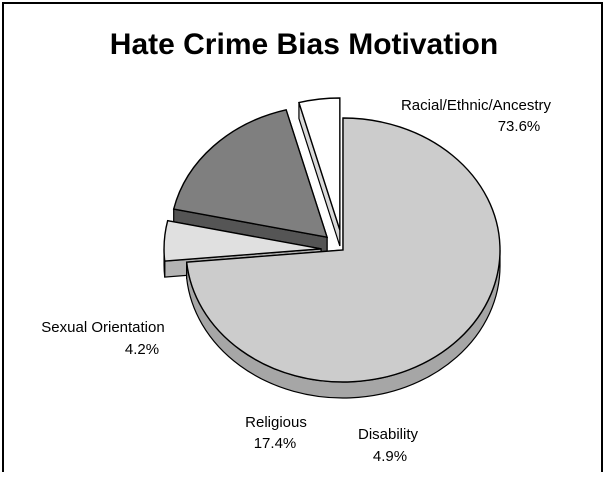  What do you see at coordinates (390, 456) in the screenshot?
I see `label-disability-value: 4.9%` at bounding box center [390, 456].